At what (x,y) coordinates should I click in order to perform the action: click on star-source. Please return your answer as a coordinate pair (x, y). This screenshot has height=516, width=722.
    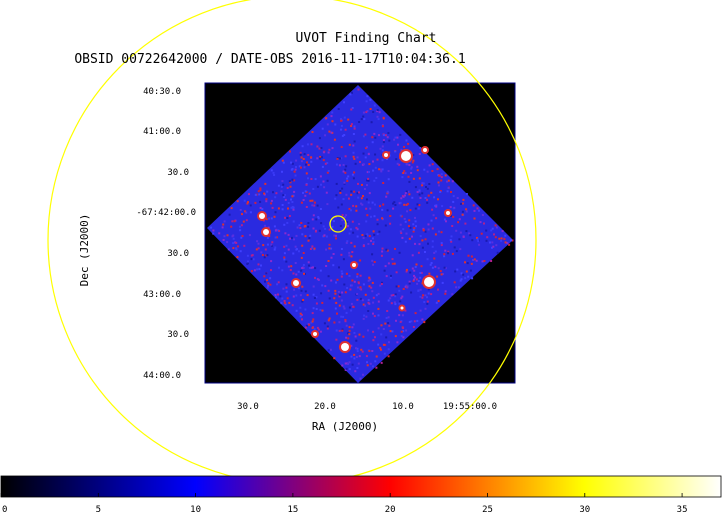
    Looking at the image, I should click on (425, 150).